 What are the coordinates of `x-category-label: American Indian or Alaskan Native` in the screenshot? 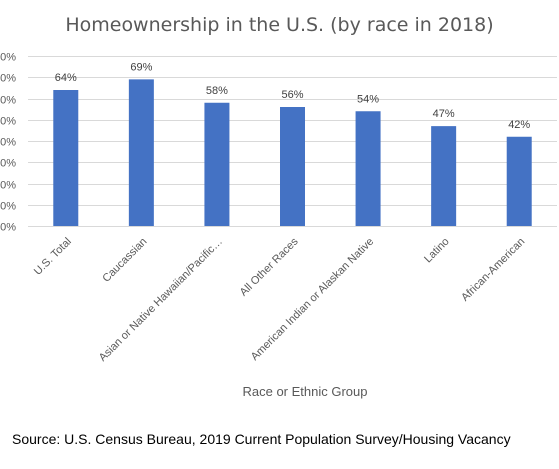 It's located at (312, 299).